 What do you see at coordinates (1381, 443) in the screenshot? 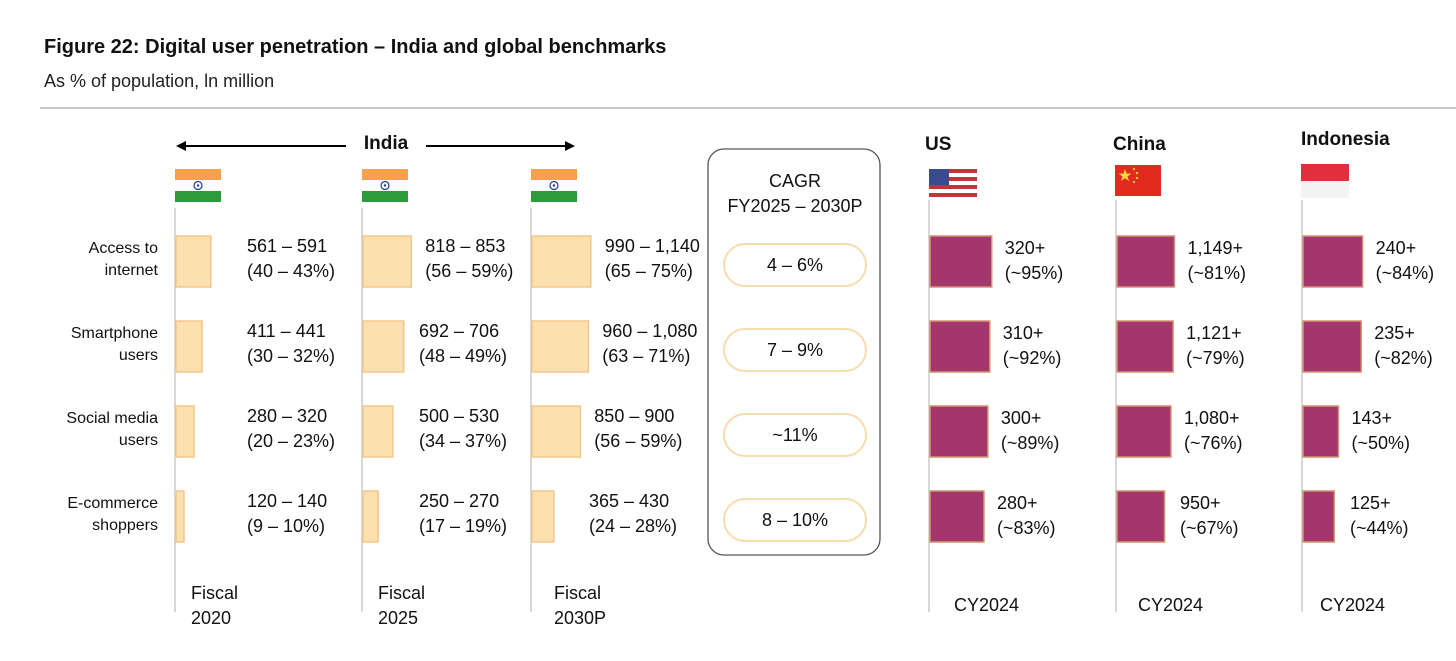
I see `data-label: (~50%)` at bounding box center [1381, 443].